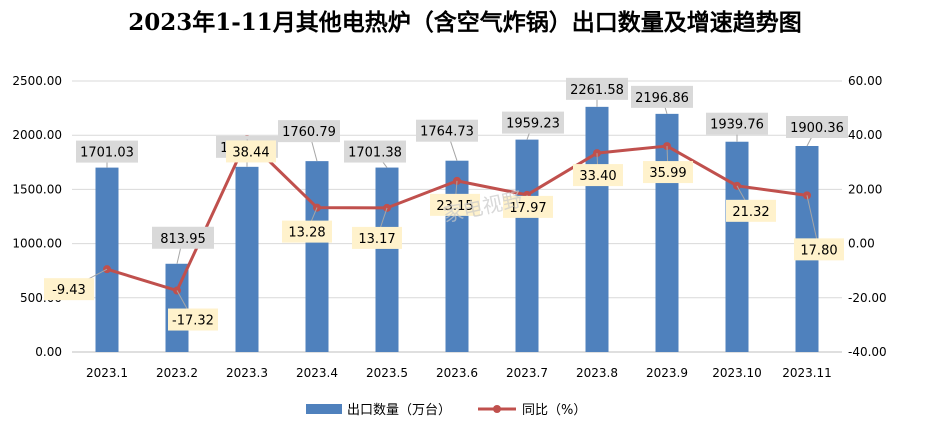 The height and width of the screenshot is (438, 930). I want to click on line-label: 17.80, so click(818, 250).